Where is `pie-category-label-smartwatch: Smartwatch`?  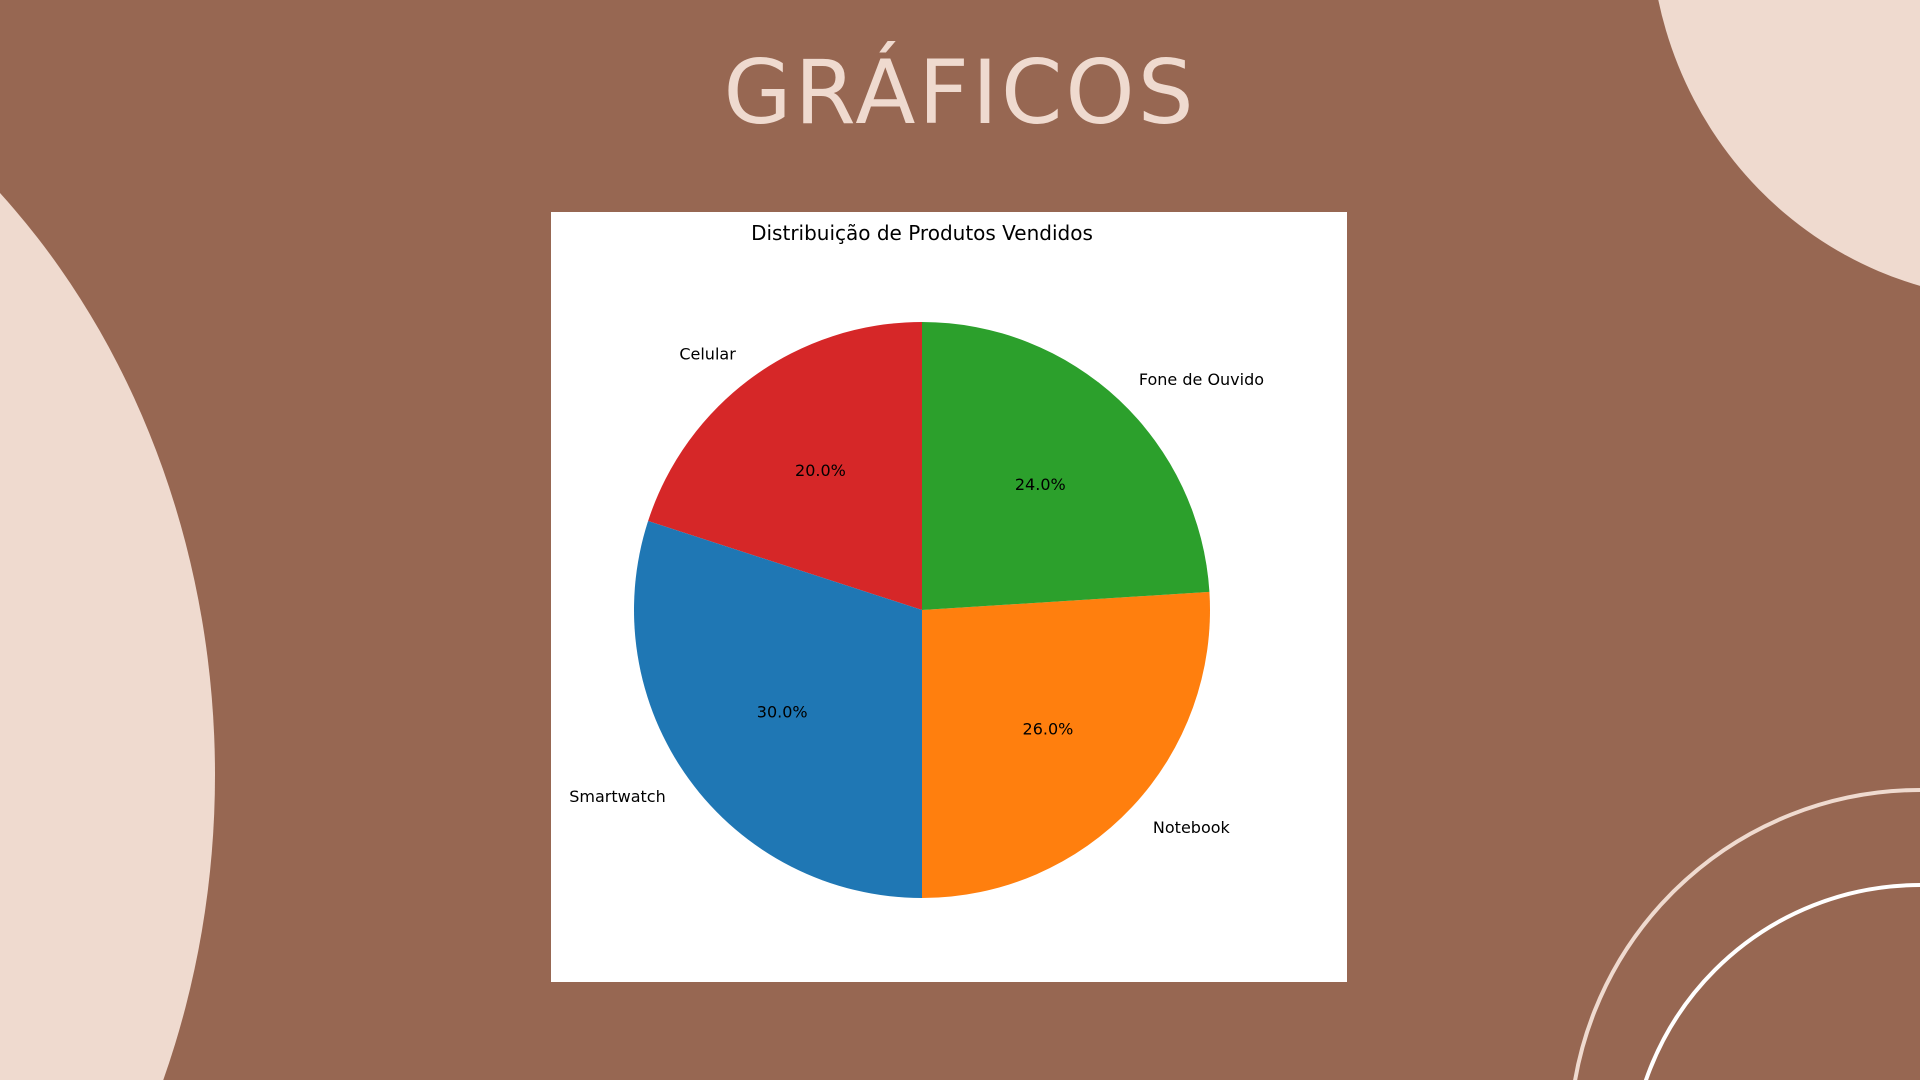 pie-category-label-smartwatch: Smartwatch is located at coordinates (617, 796).